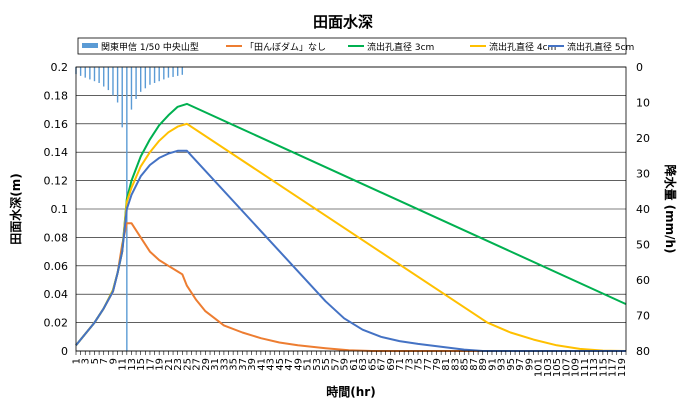  What do you see at coordinates (123, 364) in the screenshot?
I see `x-tick-label: 11` at bounding box center [123, 364].